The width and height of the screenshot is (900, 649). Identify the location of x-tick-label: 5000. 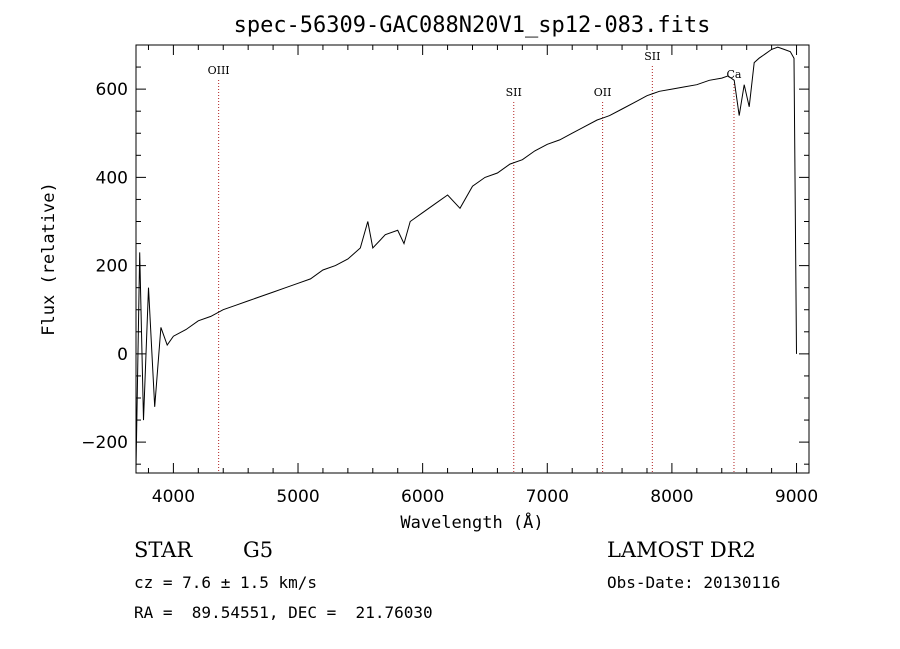
(297, 497).